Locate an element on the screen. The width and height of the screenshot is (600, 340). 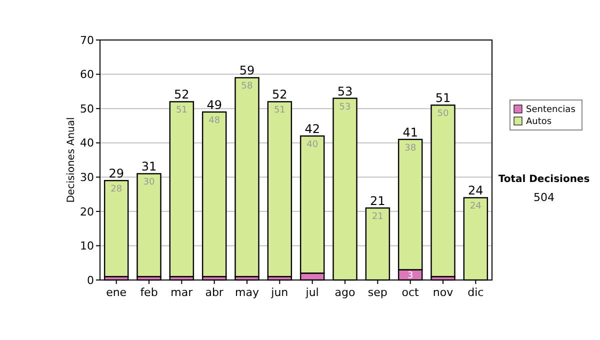
total-label: 53 is located at coordinates (345, 91).